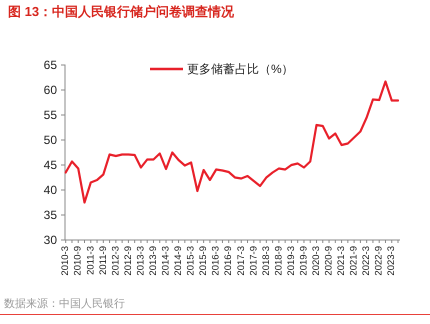 The height and width of the screenshot is (324, 430). Describe the element at coordinates (266, 261) in the screenshot. I see `x-tick-label: 2018-3` at that location.